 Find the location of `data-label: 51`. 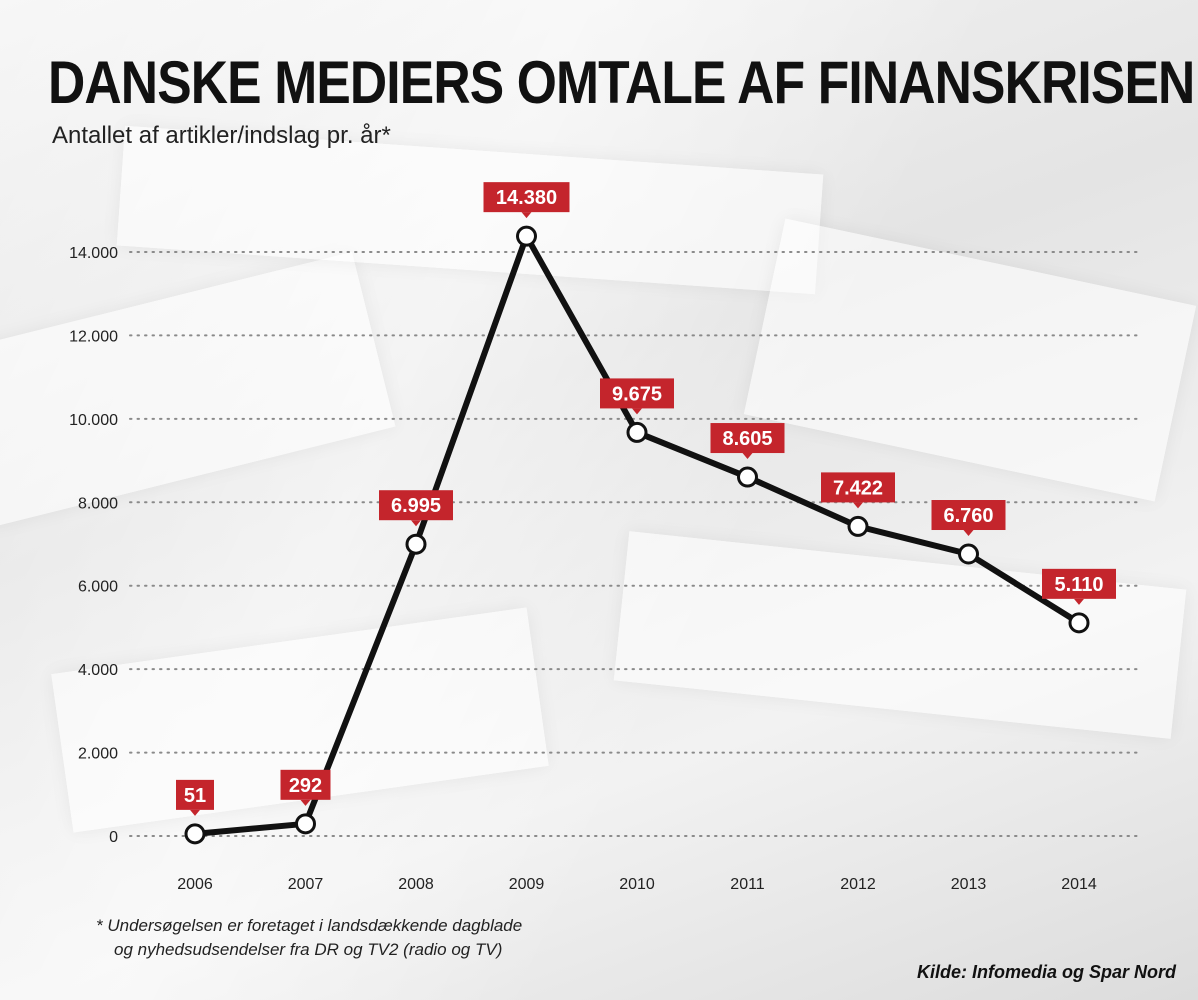

data-label: 51 is located at coordinates (195, 796).